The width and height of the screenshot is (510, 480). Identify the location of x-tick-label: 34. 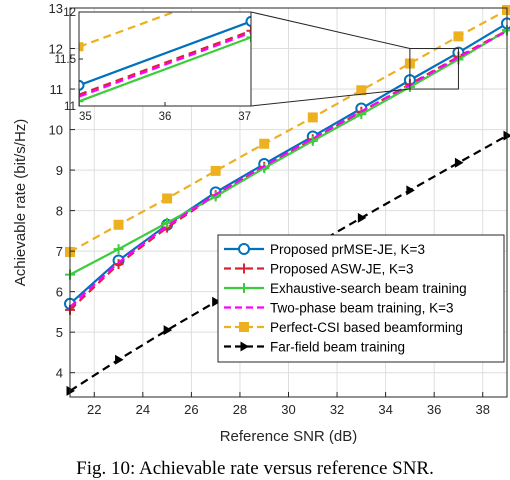
(385, 409).